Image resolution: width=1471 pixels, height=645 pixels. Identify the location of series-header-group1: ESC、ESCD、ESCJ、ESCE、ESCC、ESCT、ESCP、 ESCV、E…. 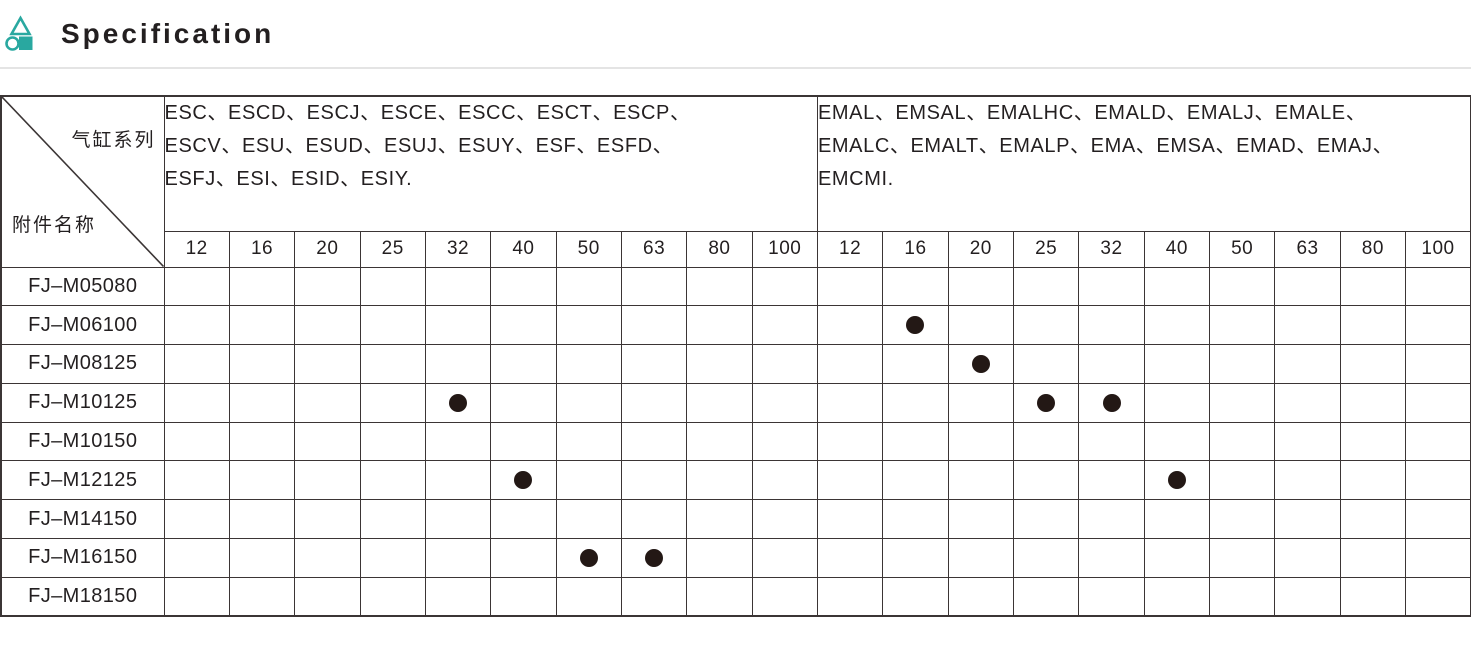
(490, 163).